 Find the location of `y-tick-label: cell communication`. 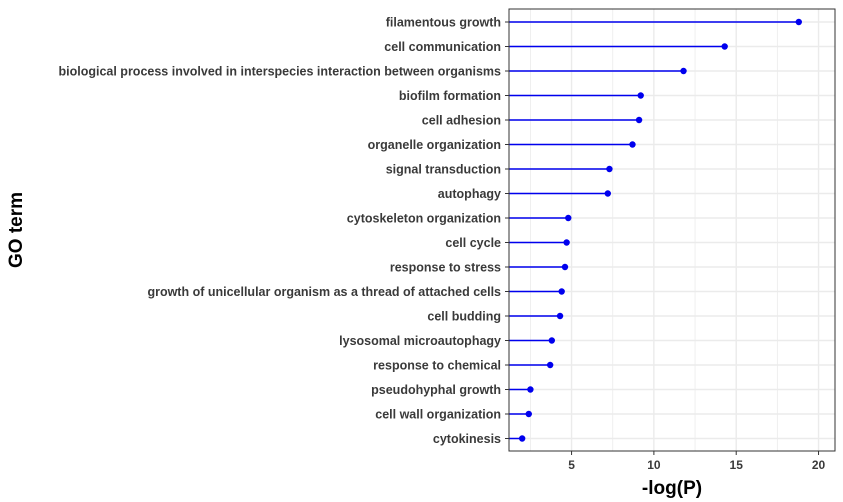

y-tick-label: cell communication is located at coordinates (442, 47).